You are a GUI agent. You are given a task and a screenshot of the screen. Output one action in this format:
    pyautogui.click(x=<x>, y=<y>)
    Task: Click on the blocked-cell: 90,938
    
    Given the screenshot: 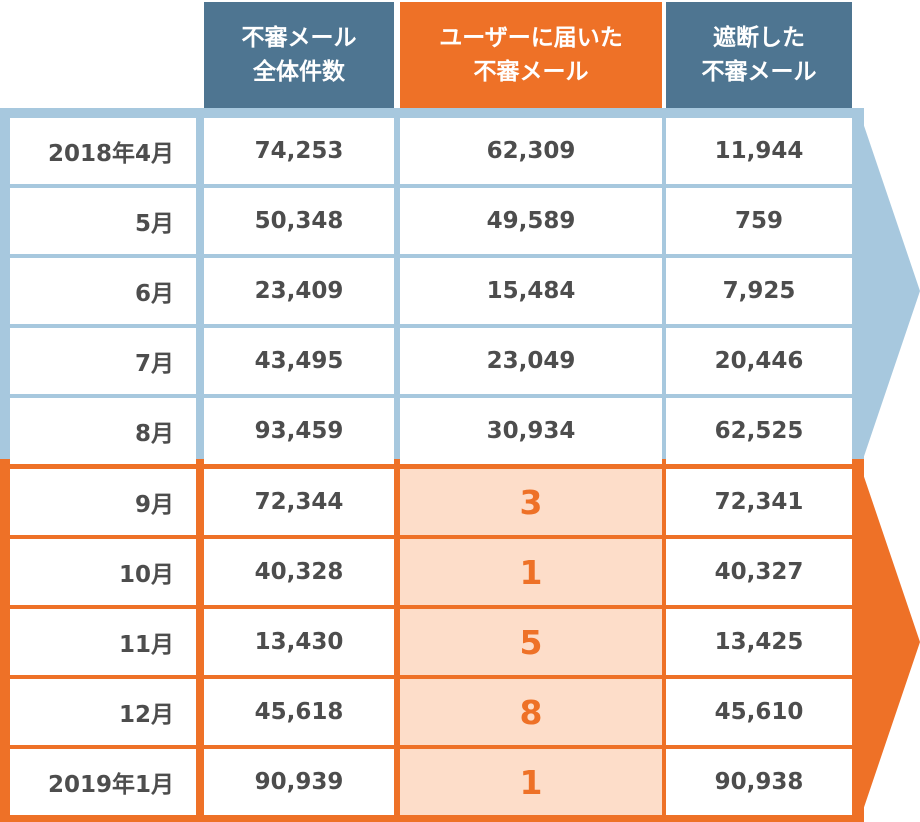 What is the action you would take?
    pyautogui.click(x=759, y=782)
    